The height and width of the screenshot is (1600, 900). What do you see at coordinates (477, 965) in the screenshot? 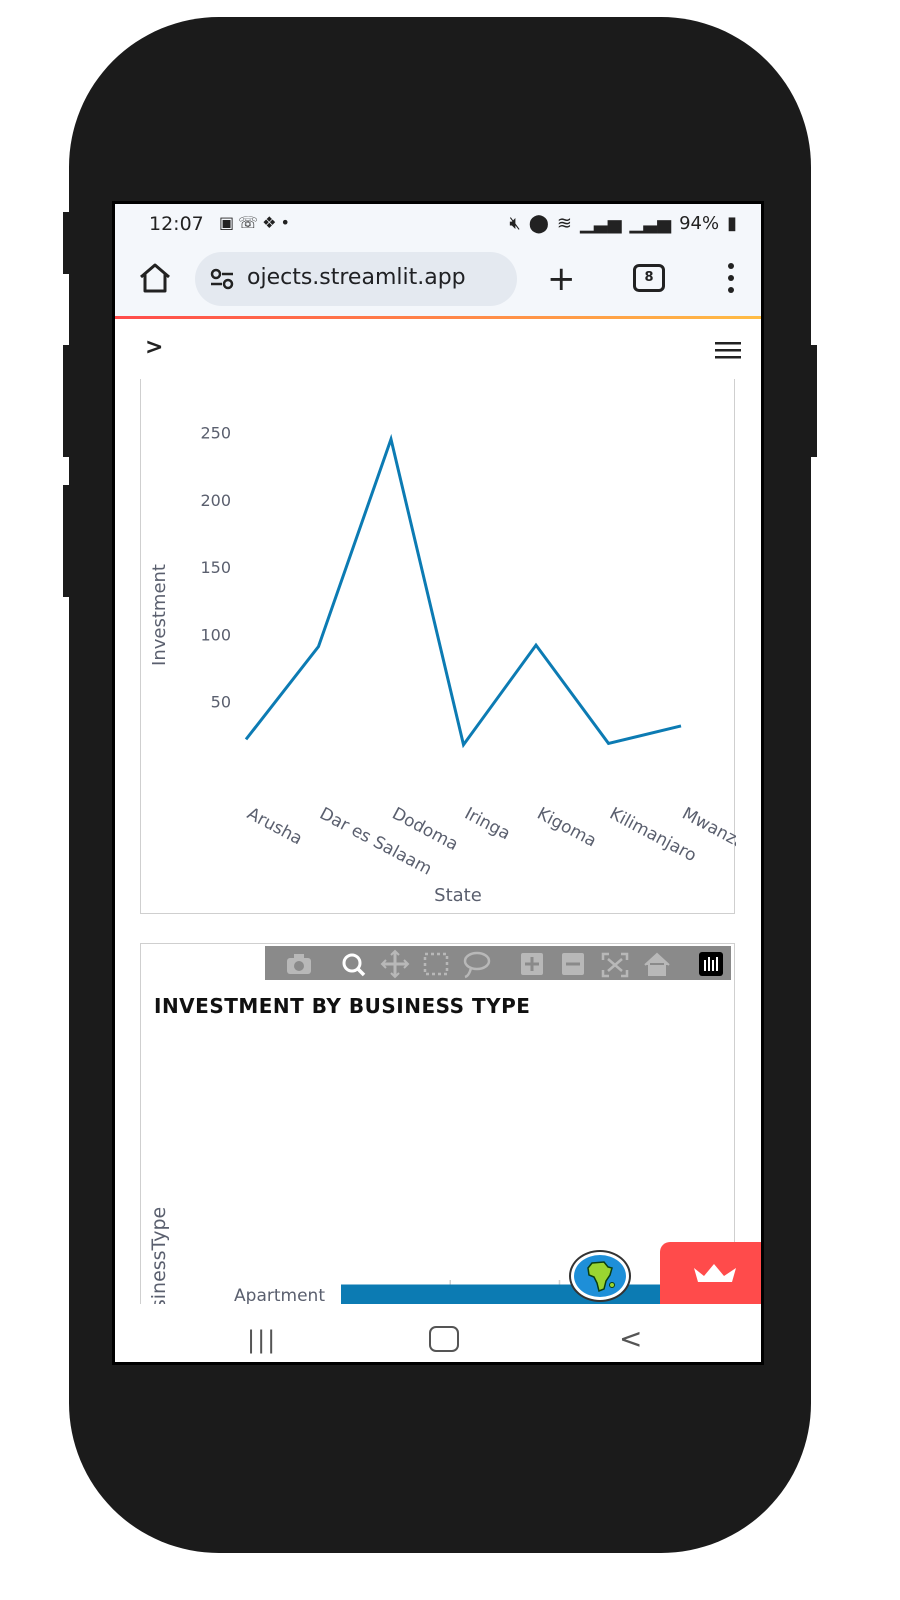
I see `lasso-select-icon` at bounding box center [477, 965].